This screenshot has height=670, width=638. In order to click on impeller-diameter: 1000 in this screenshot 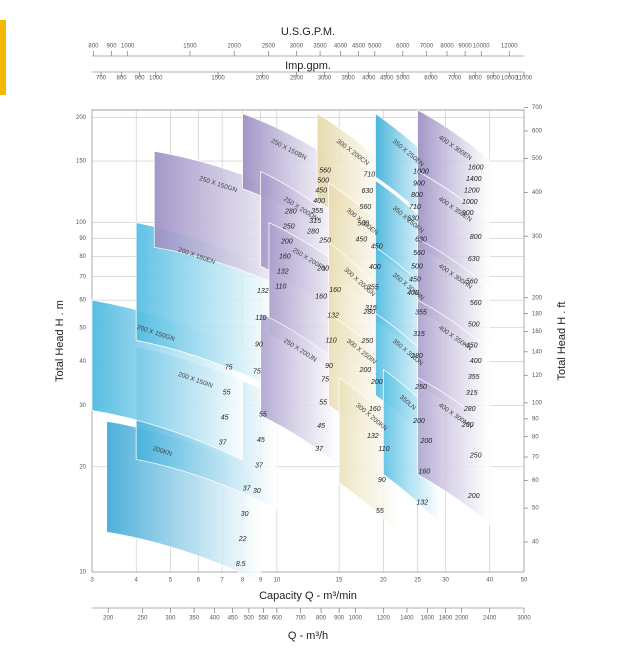, I will do `click(470, 202)`.